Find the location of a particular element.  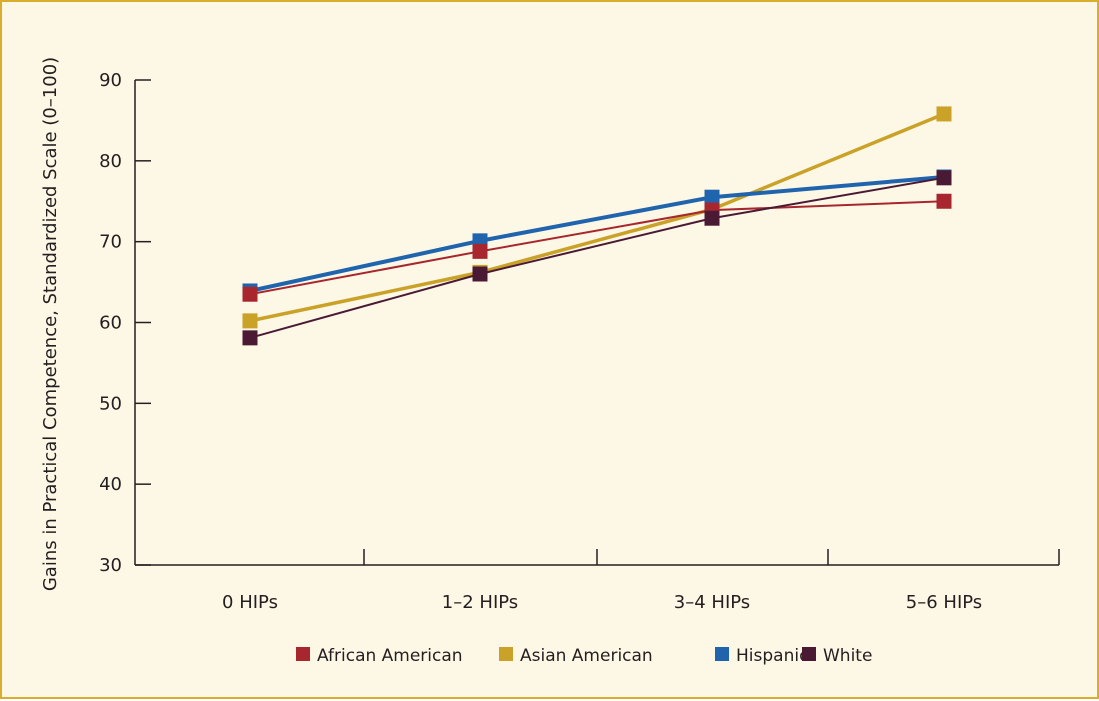

series-hispanic is located at coordinates (597, 234).